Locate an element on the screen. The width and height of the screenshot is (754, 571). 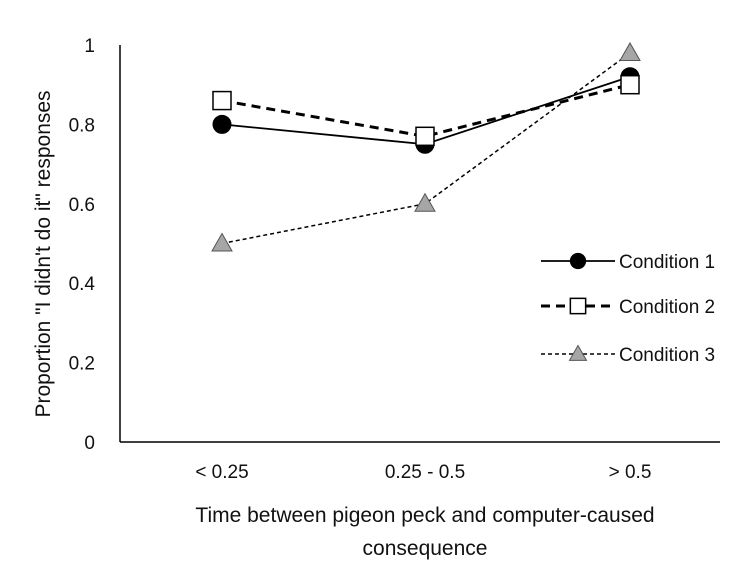
x-tick-label: 0.25 - 0.5 is located at coordinates (425, 472).